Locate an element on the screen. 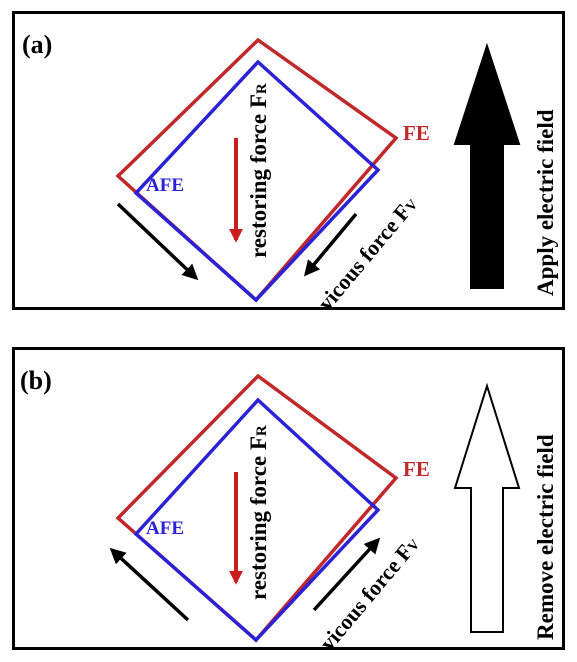 This screenshot has height=662, width=577. panel-a-afe-label: AFE is located at coordinates (165, 185).